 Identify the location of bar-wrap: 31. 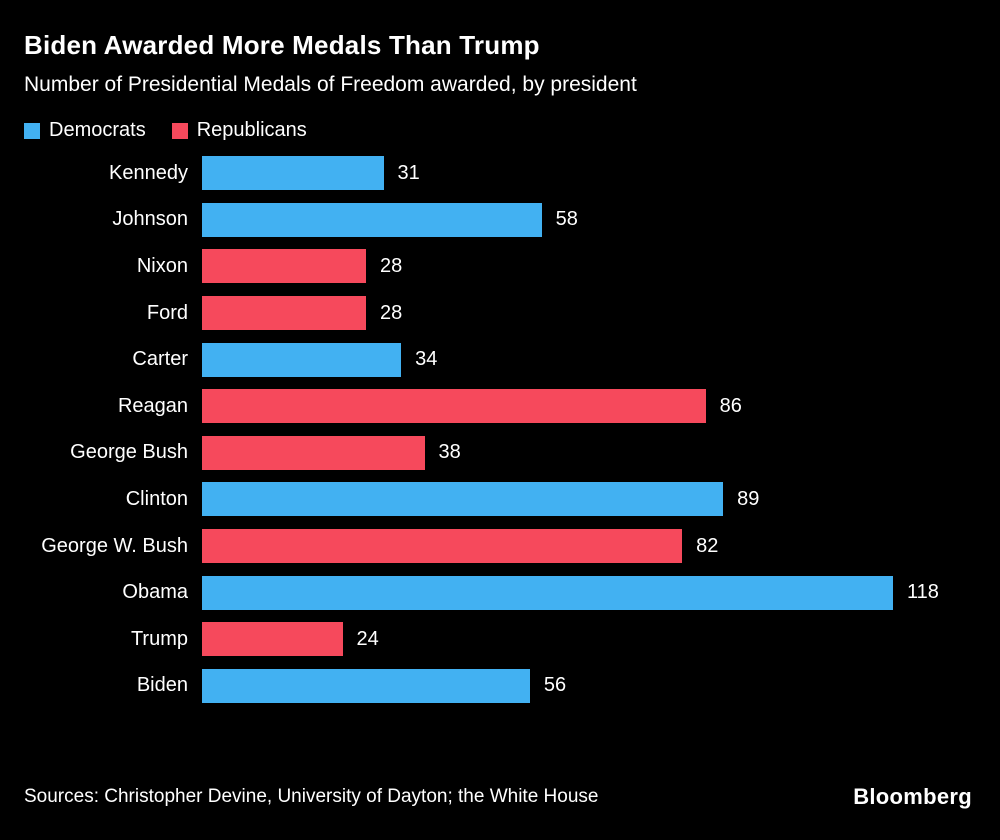
(311, 173).